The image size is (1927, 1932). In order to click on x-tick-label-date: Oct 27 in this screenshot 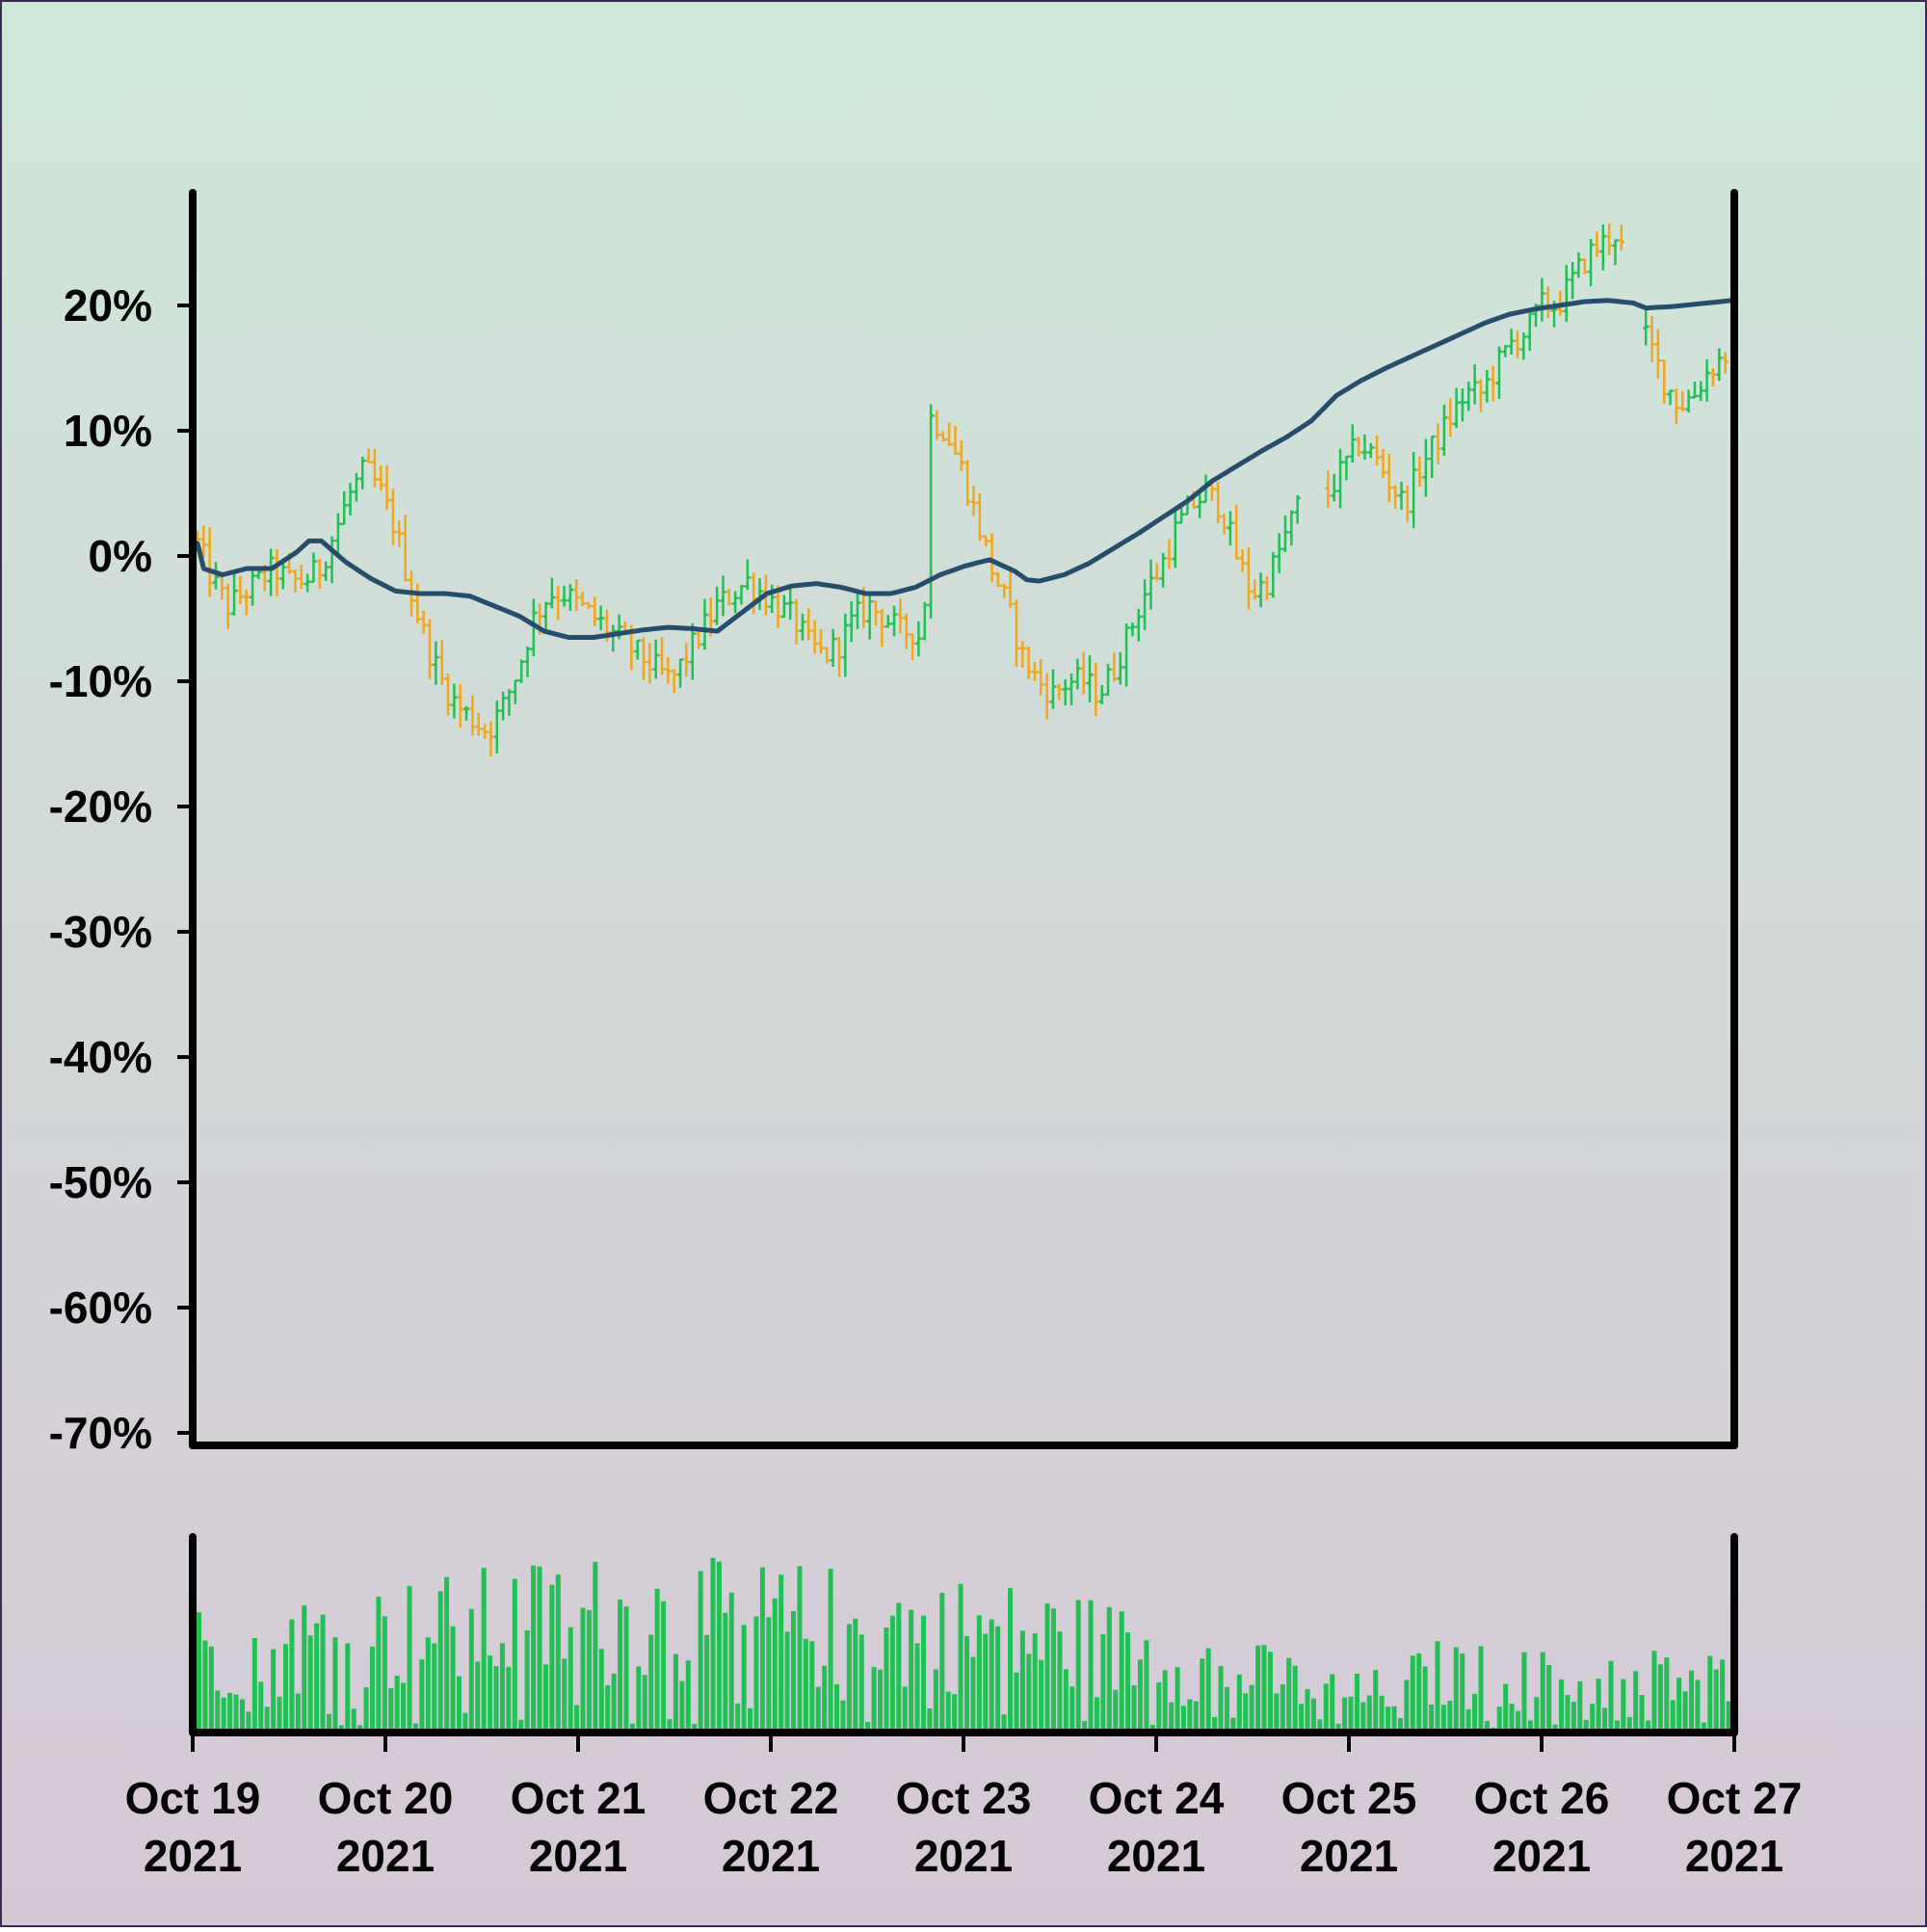, I will do `click(1735, 1798)`.